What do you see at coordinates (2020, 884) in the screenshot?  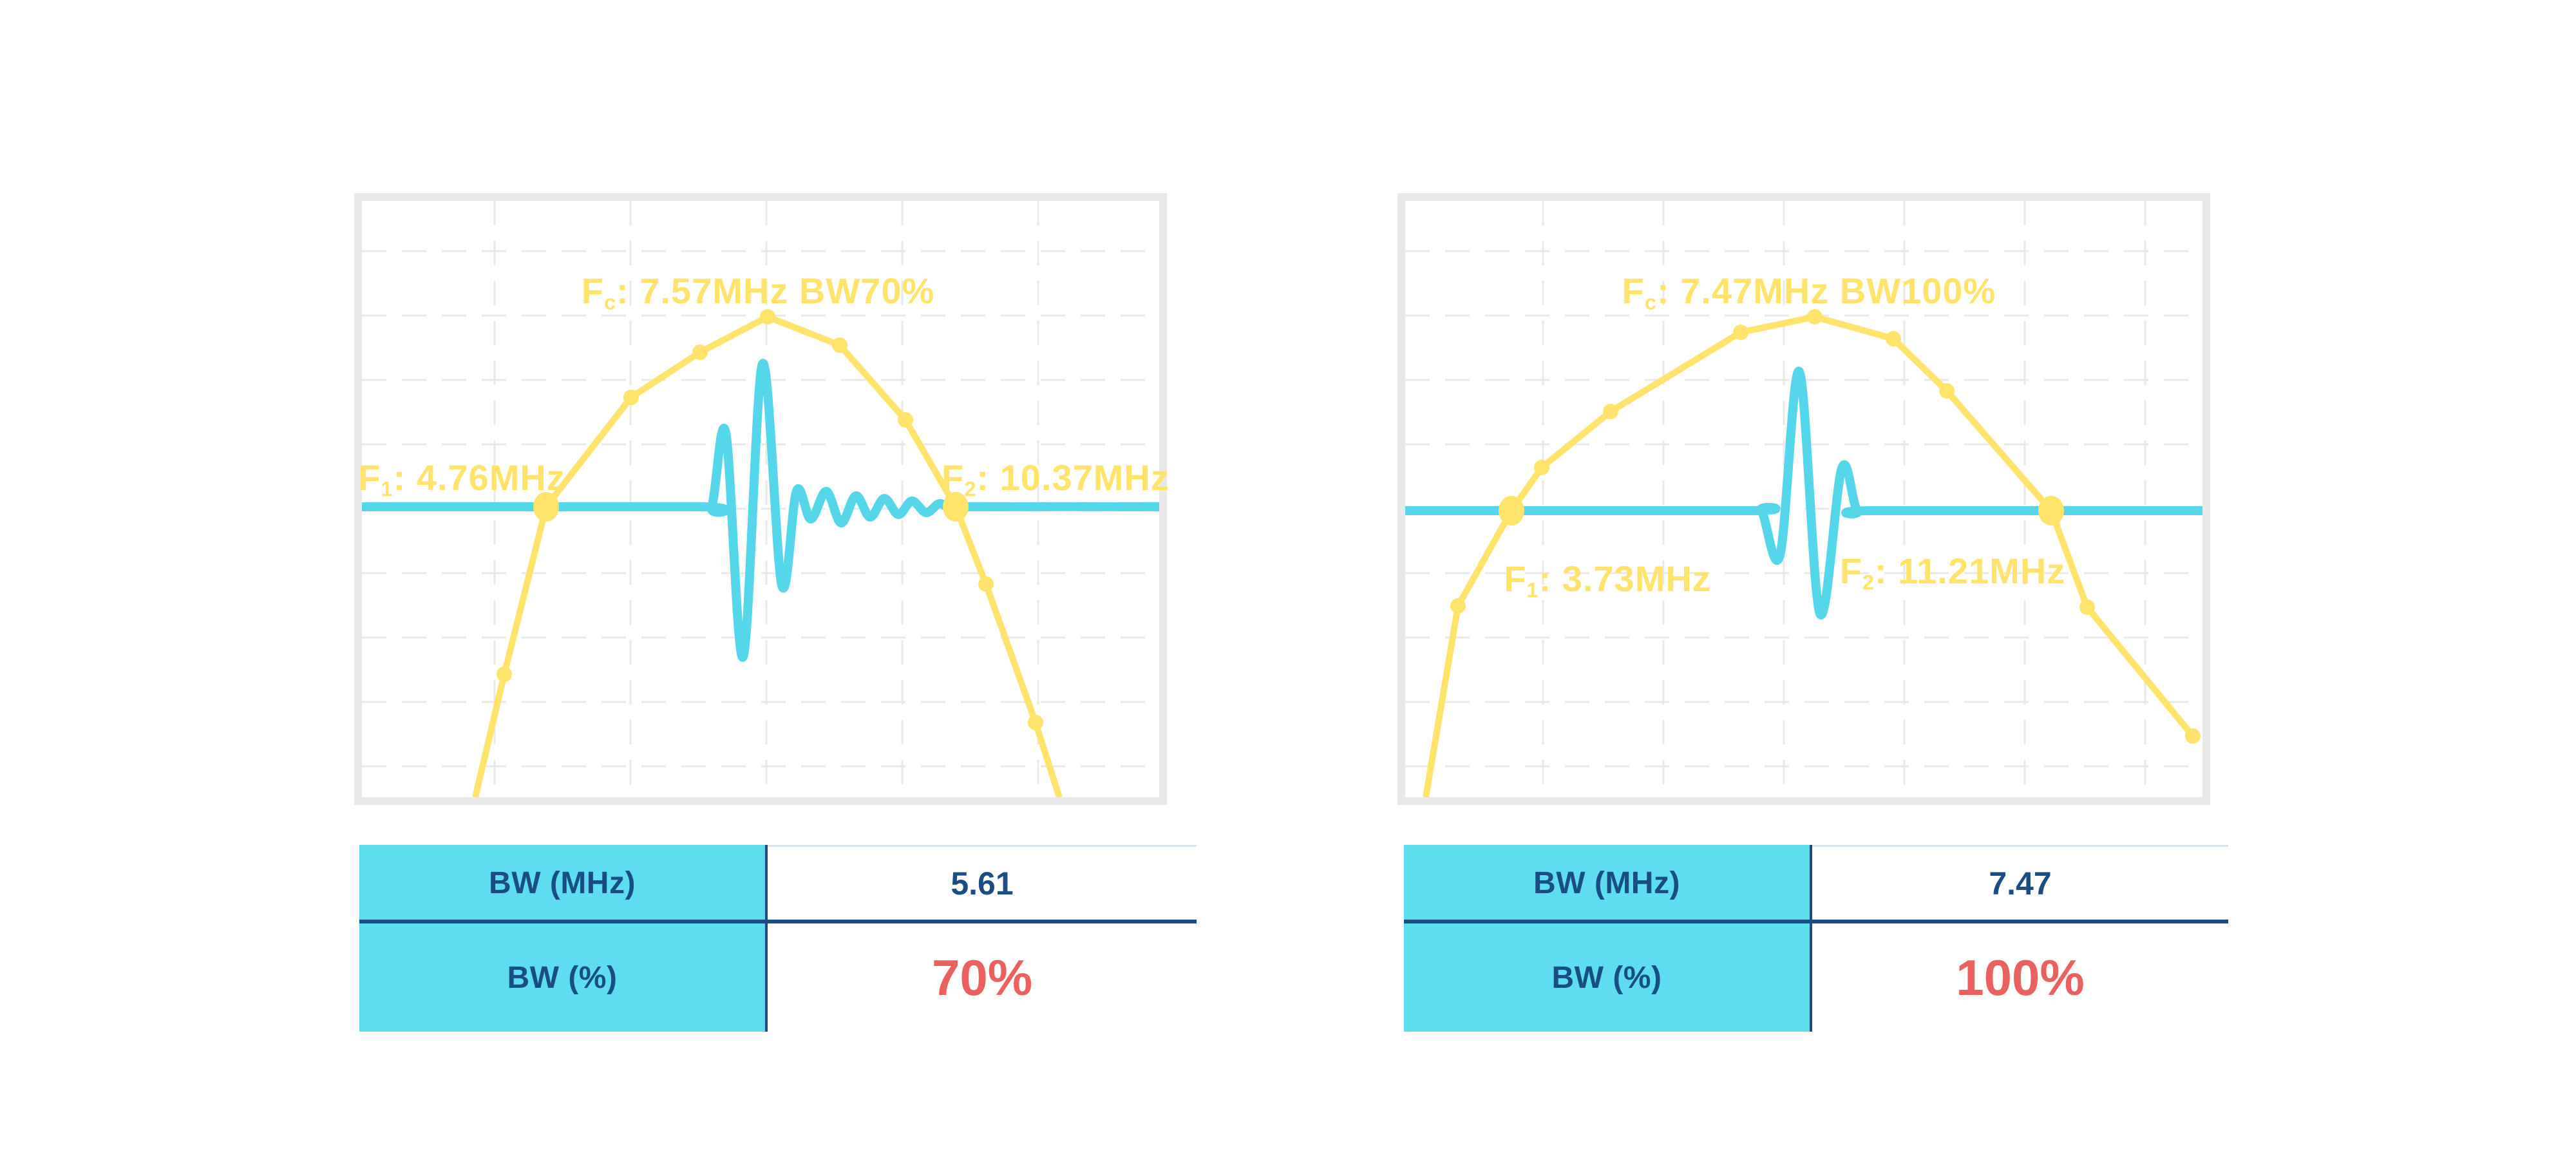 I see `bw-mhz-value: 7.47` at bounding box center [2020, 884].